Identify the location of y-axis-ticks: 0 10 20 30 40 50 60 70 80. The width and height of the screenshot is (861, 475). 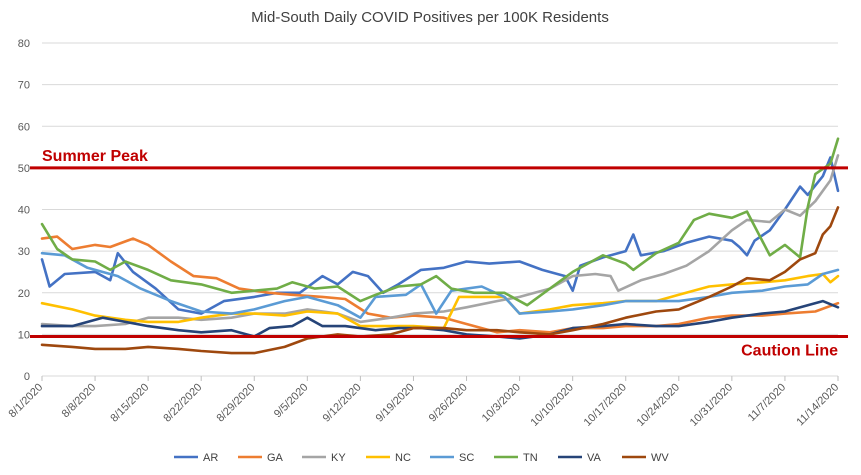
(24, 210).